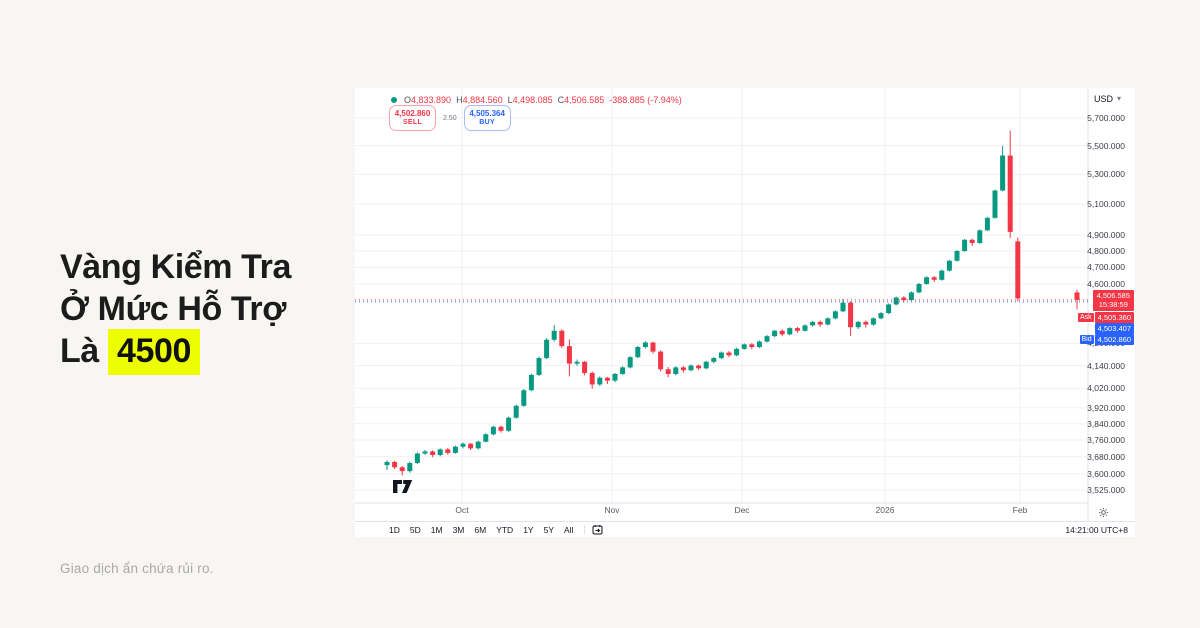 The width and height of the screenshot is (1200, 628). Describe the element at coordinates (1103, 514) in the screenshot. I see `gear-icon` at that location.